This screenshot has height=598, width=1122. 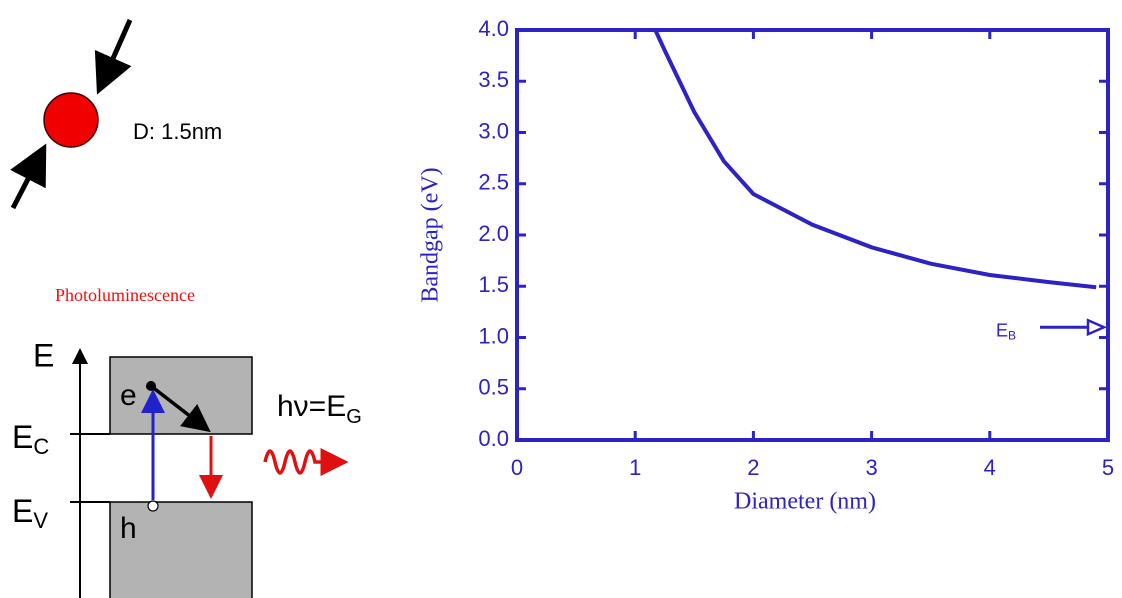 What do you see at coordinates (311, 406) in the screenshot?
I see `photon-main: hν=E` at bounding box center [311, 406].